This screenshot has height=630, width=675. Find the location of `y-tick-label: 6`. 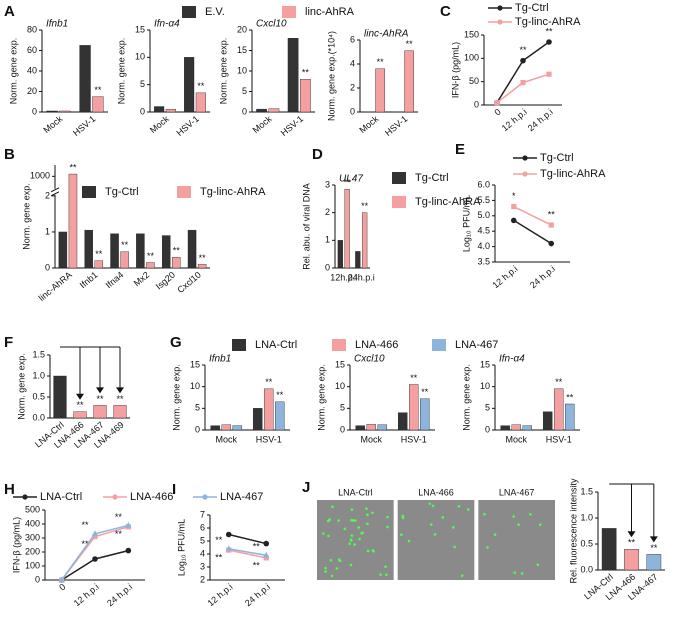

y-tick-label: 6 is located at coordinates (202, 527).